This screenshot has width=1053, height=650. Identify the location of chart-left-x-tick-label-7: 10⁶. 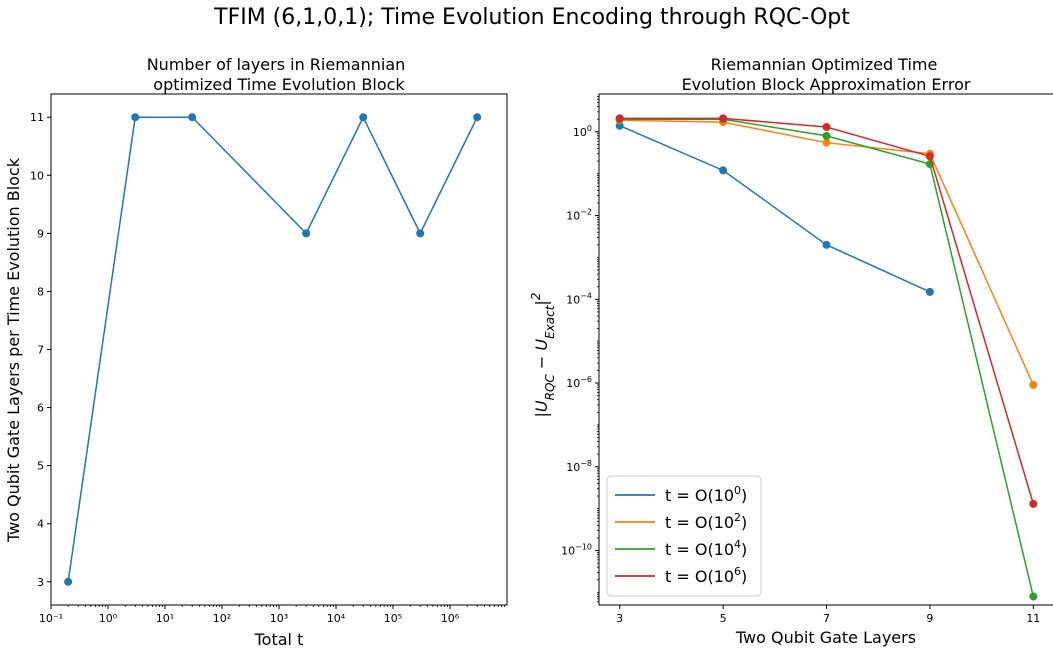
(450, 618).